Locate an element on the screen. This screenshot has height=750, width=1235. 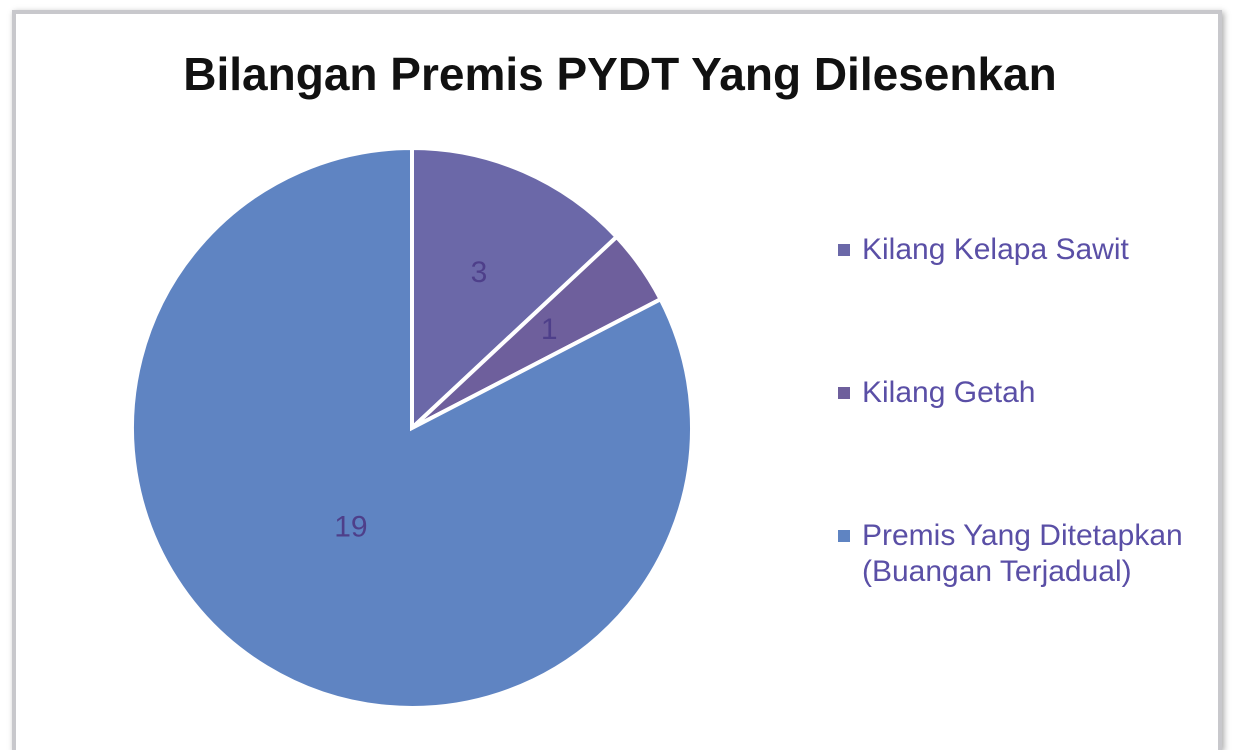
data-label: 3 is located at coordinates (479, 272).